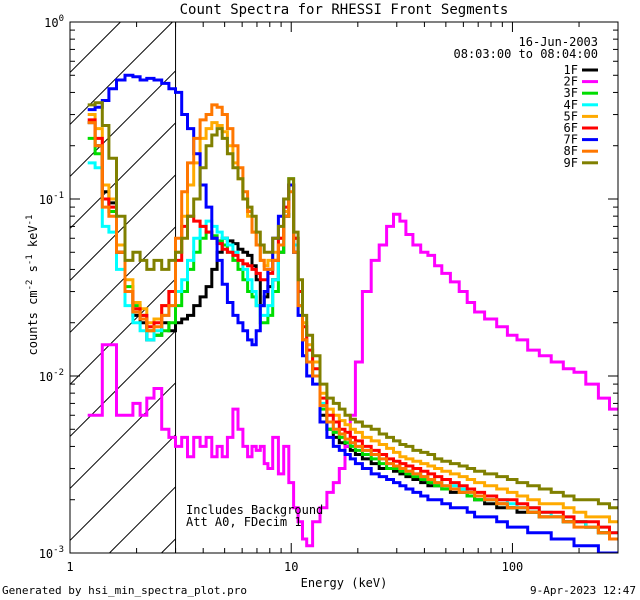  What do you see at coordinates (526, 54) in the screenshot?
I see `time-range-label: 08:03:00 to 08:04:00` at bounding box center [526, 54].